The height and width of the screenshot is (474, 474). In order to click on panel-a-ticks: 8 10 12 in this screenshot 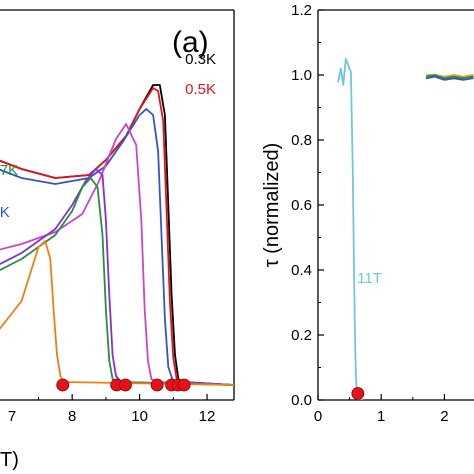, I will do `click(126, 409)`.